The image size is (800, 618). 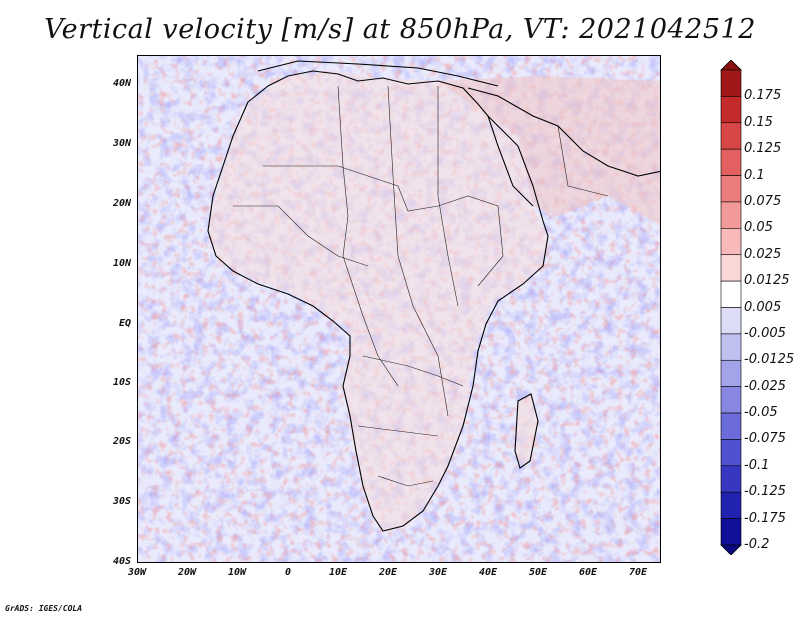 What do you see at coordinates (754, 175) in the screenshot?
I see `colorbar-tick-label: 0.1` at bounding box center [754, 175].